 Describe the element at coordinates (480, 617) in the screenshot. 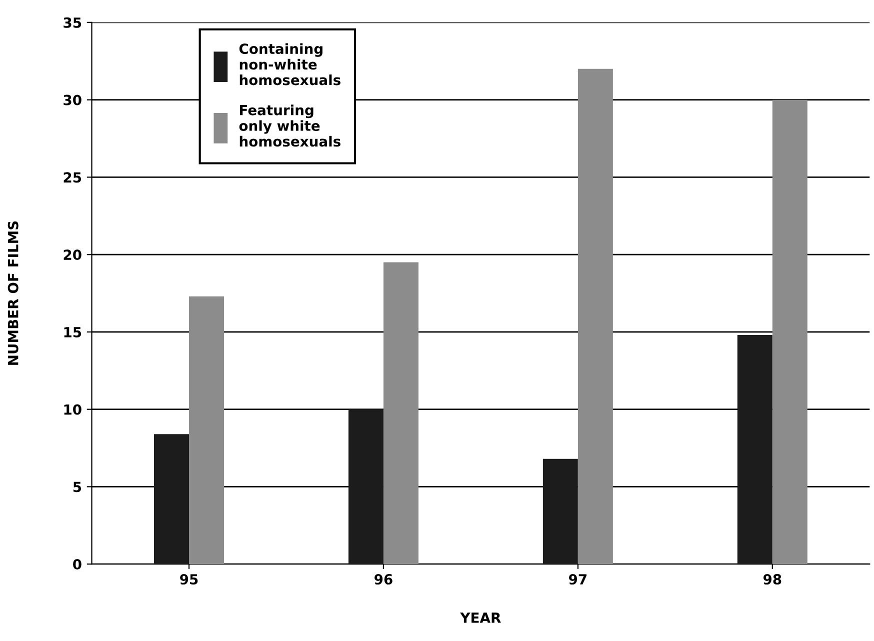

I see `x-axis-title: YEAR` at that location.